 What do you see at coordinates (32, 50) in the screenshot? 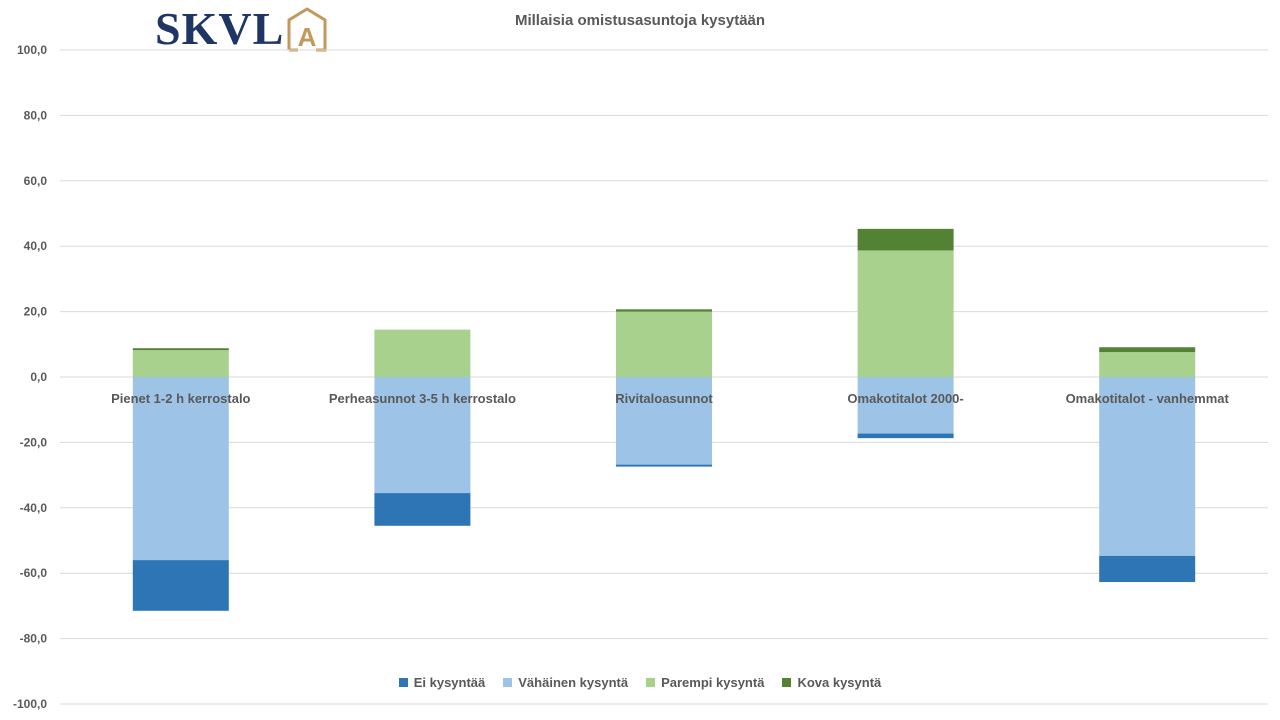
I see `y-tick-label: 100,0` at bounding box center [32, 50].